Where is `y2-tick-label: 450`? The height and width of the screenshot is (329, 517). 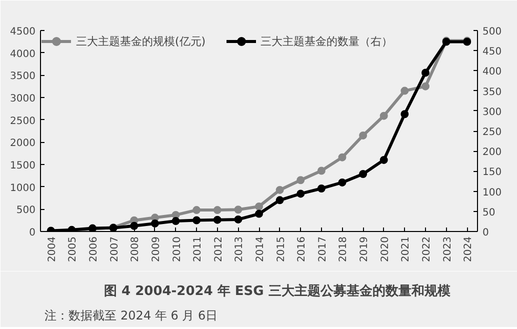 y2-tick-label: 450 is located at coordinates (492, 52).